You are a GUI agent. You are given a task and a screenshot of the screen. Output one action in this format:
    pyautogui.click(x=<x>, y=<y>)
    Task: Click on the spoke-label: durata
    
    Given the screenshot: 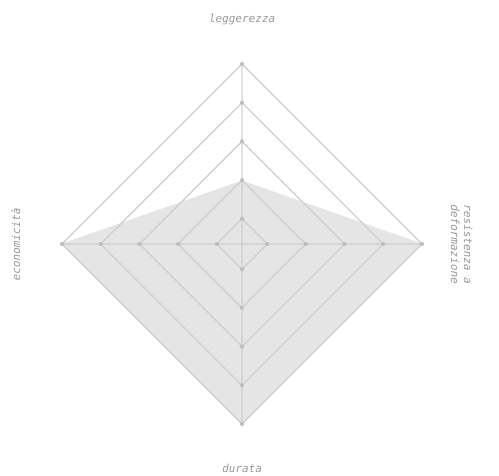 What is the action you would take?
    pyautogui.click(x=242, y=468)
    